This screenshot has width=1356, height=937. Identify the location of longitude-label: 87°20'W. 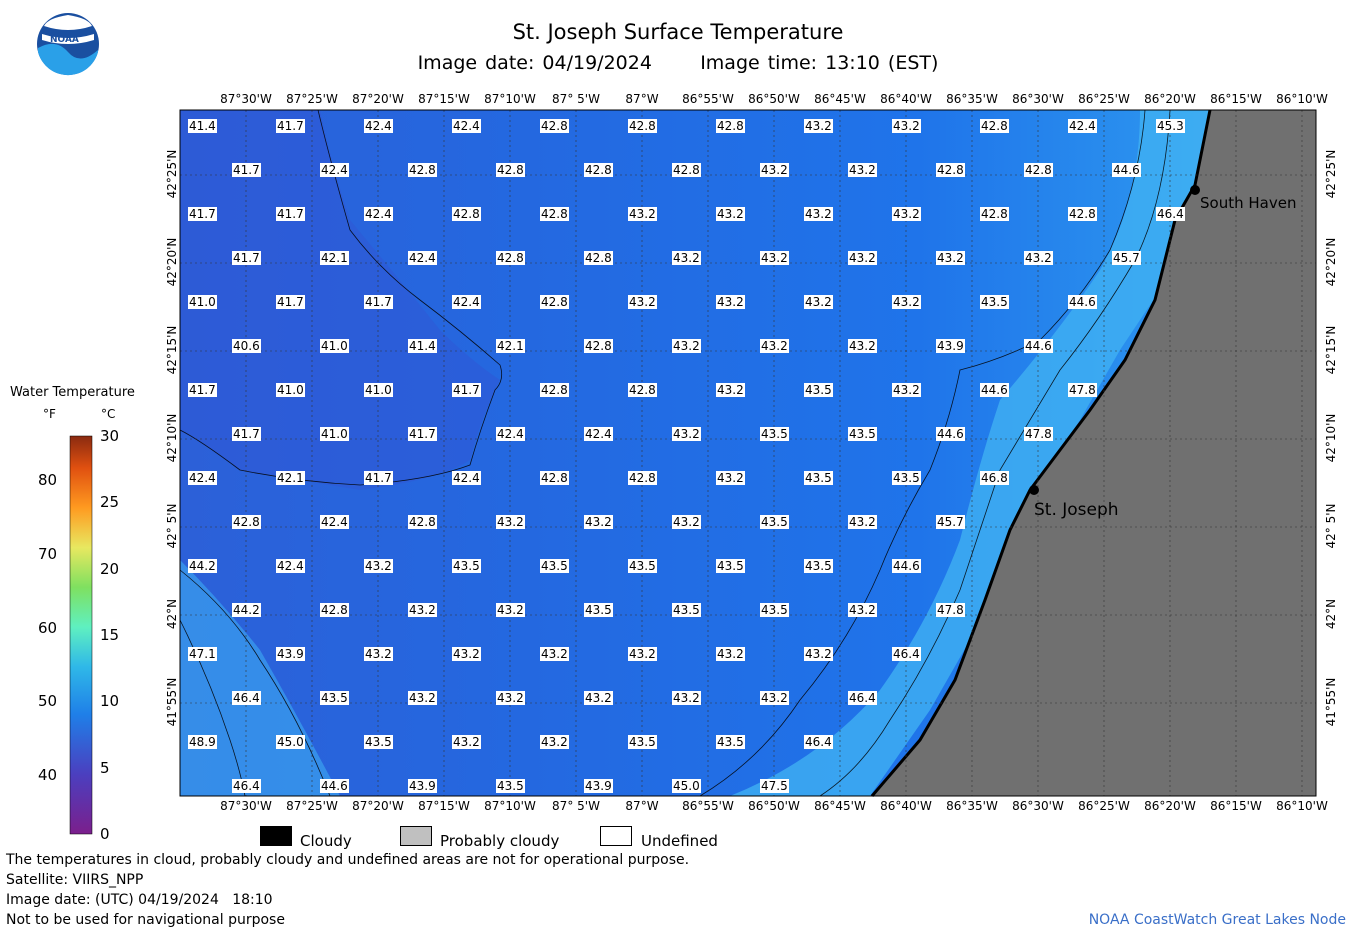
(378, 99).